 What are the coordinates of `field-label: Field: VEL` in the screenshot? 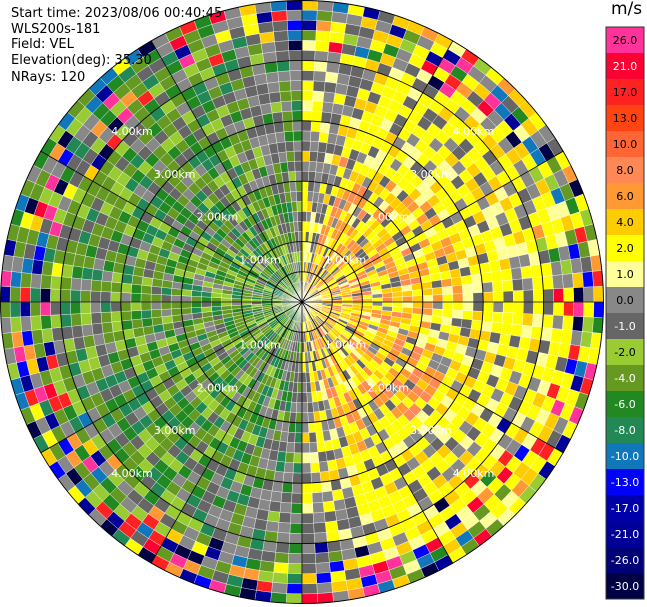 It's located at (42, 44).